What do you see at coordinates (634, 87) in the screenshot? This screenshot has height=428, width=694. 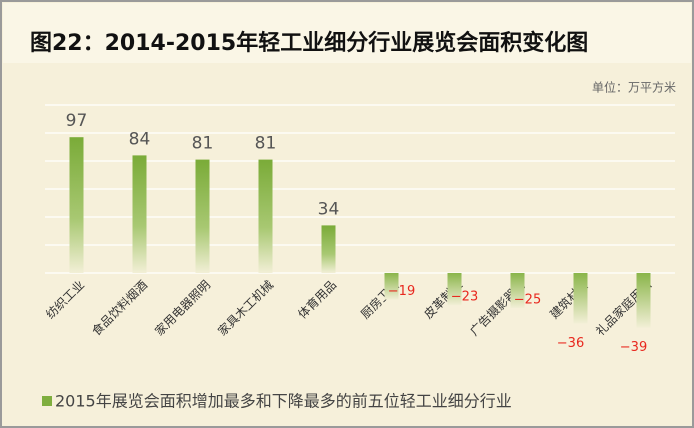 I see `unit-label: 单位：万平方米` at bounding box center [634, 87].